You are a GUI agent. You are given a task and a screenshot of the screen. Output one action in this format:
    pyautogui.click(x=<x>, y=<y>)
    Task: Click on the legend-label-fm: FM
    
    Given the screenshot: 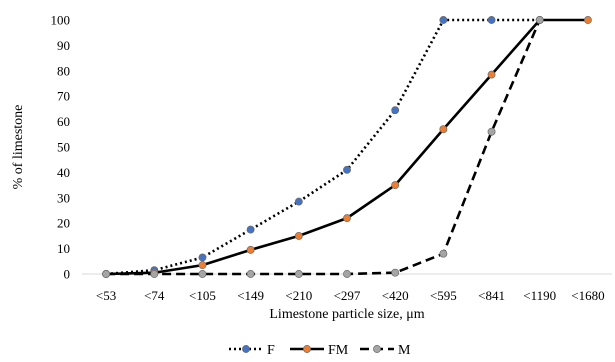 What is the action you would take?
    pyautogui.click(x=338, y=350)
    